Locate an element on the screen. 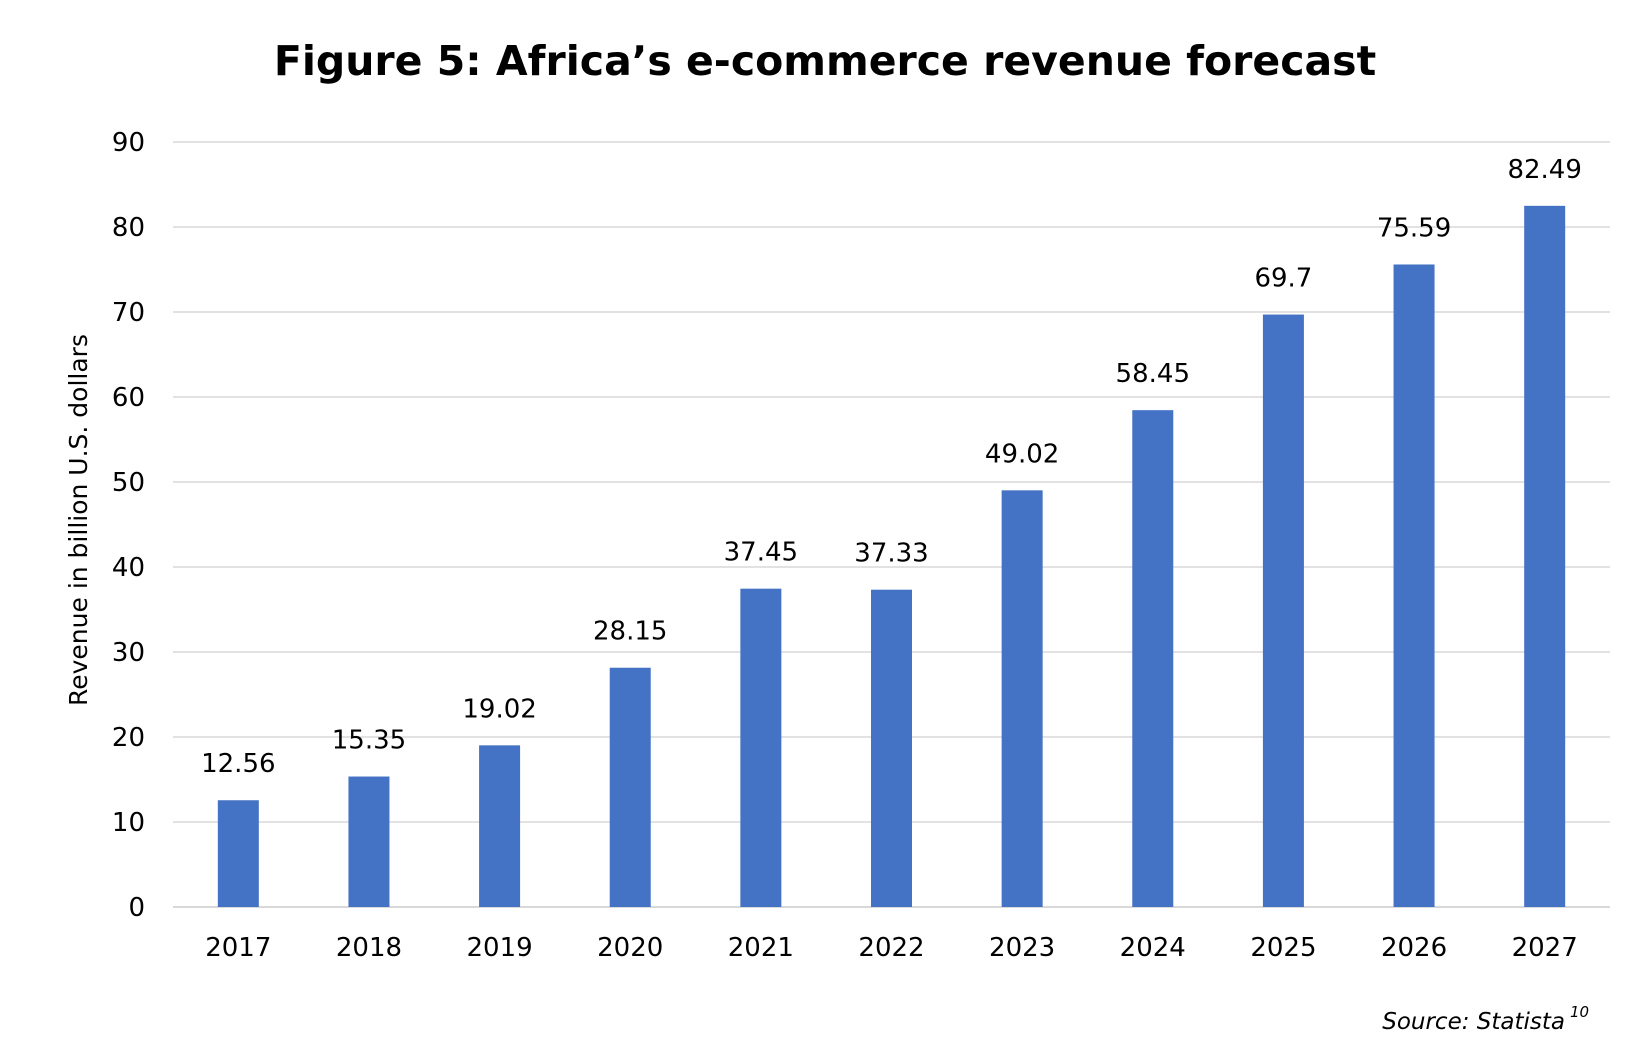 This screenshot has height=1040, width=1650. y-tick-label: 40 is located at coordinates (128, 568).